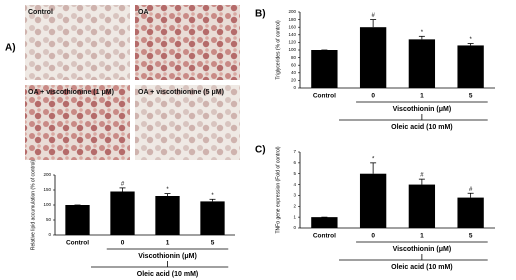 The width and height of the screenshot is (516, 280). I want to click on y-tick-label: 80, so click(294, 57).